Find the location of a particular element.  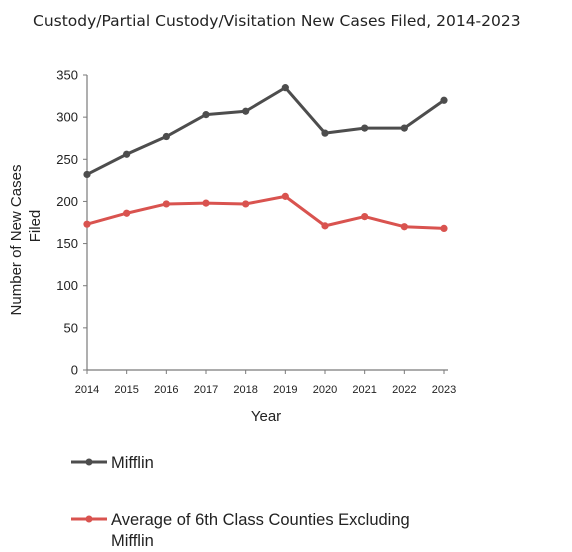

x-tick-label: 2015 is located at coordinates (126, 390).